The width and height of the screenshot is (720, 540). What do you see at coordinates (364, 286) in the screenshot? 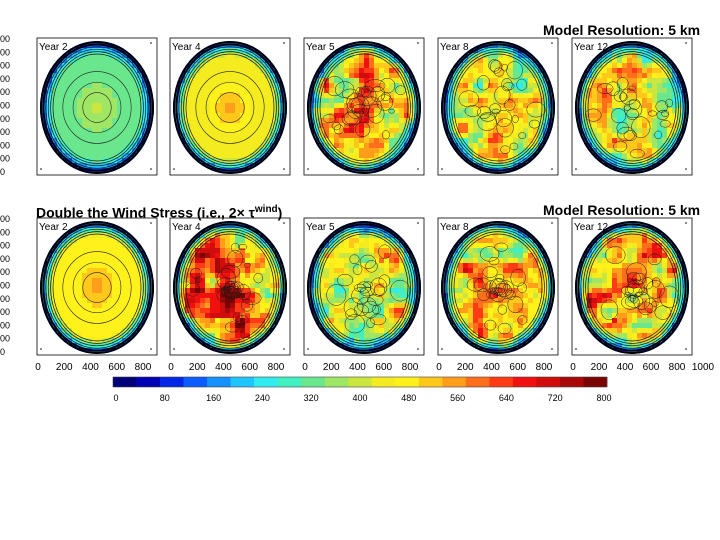
I see `map-panel: Year 5` at bounding box center [364, 286].